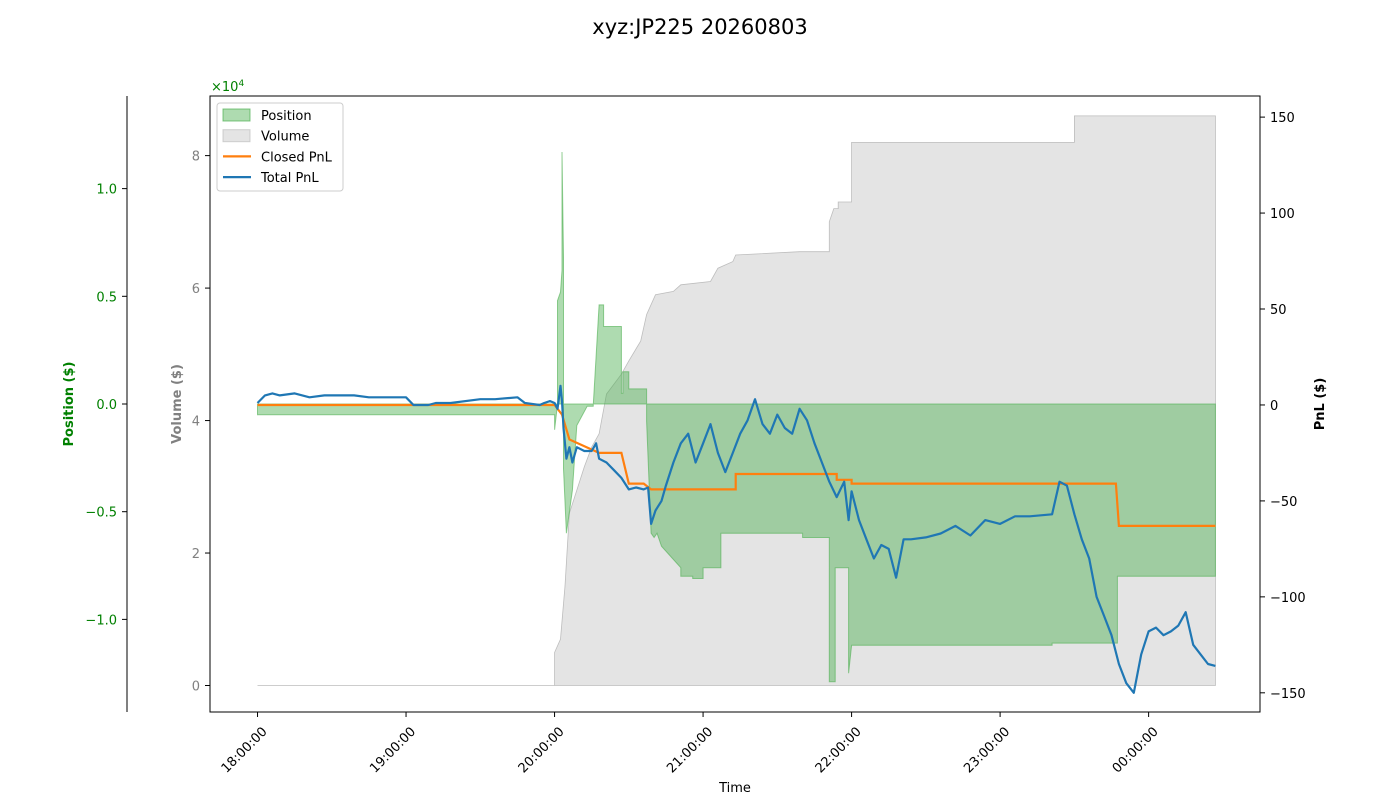 This screenshot has width=1400, height=800. What do you see at coordinates (1282, 214) in the screenshot?
I see `pnl-tick-label: 100` at bounding box center [1282, 214].